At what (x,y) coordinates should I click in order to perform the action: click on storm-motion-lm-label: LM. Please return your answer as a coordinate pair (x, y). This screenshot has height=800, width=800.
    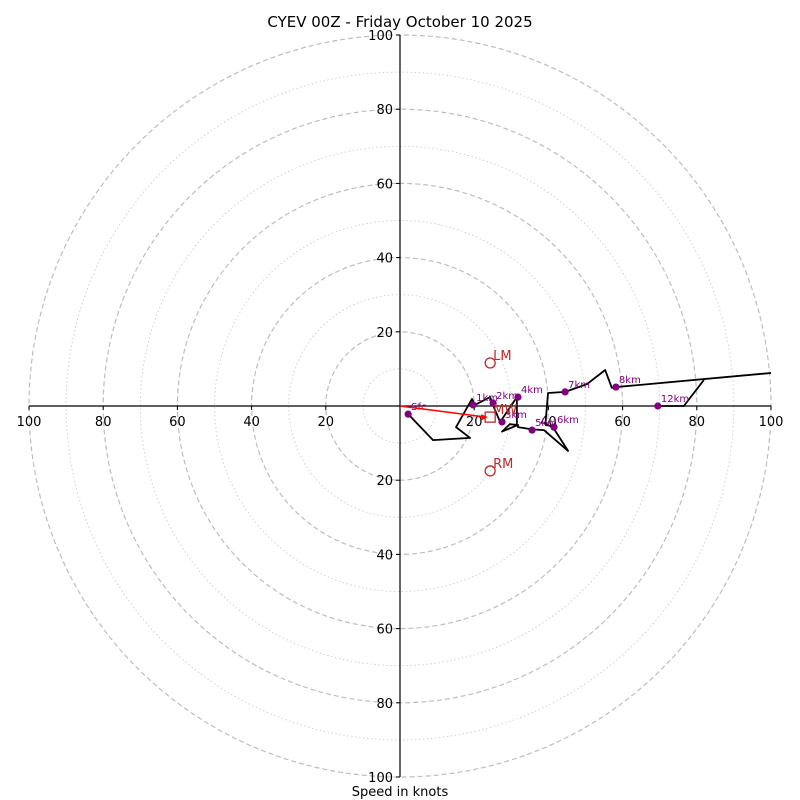
    Looking at the image, I should click on (502, 356).